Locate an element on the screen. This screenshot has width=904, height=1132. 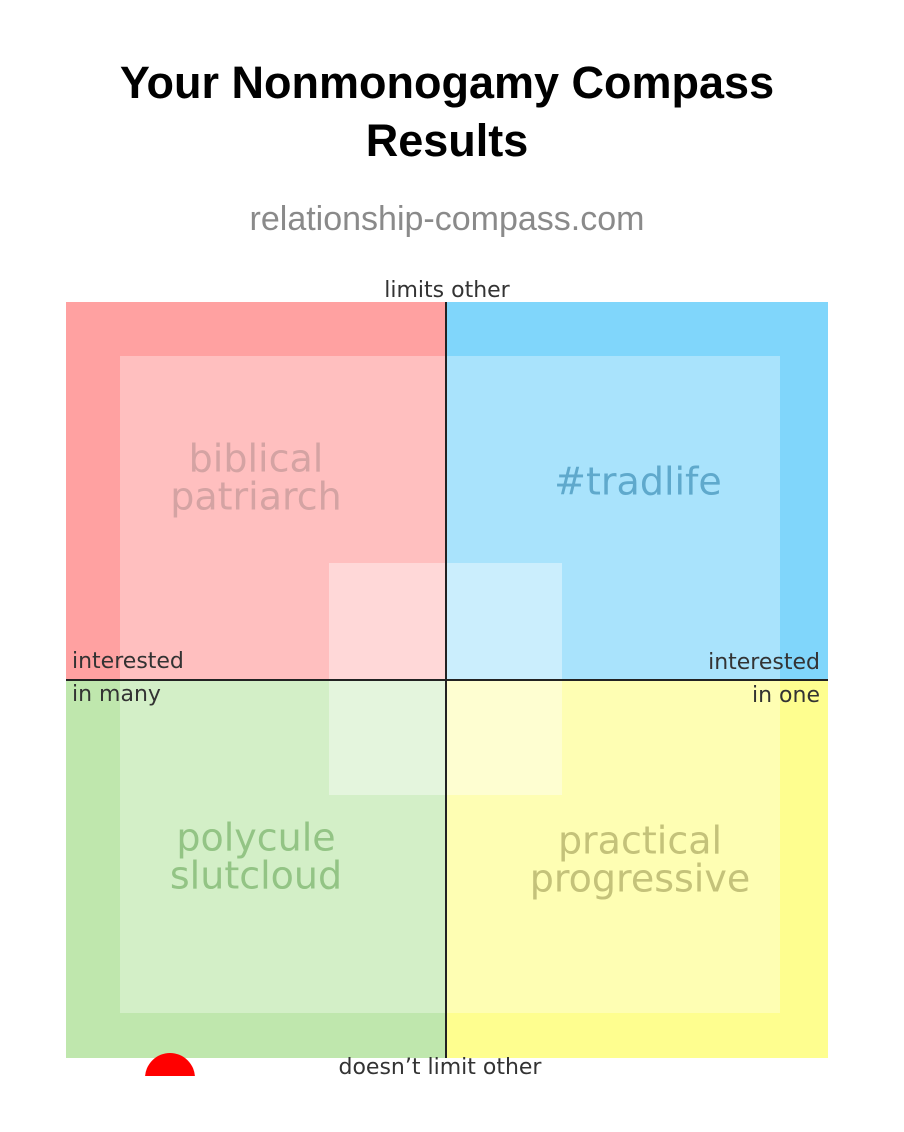
axis-label: in one is located at coordinates (786, 695).